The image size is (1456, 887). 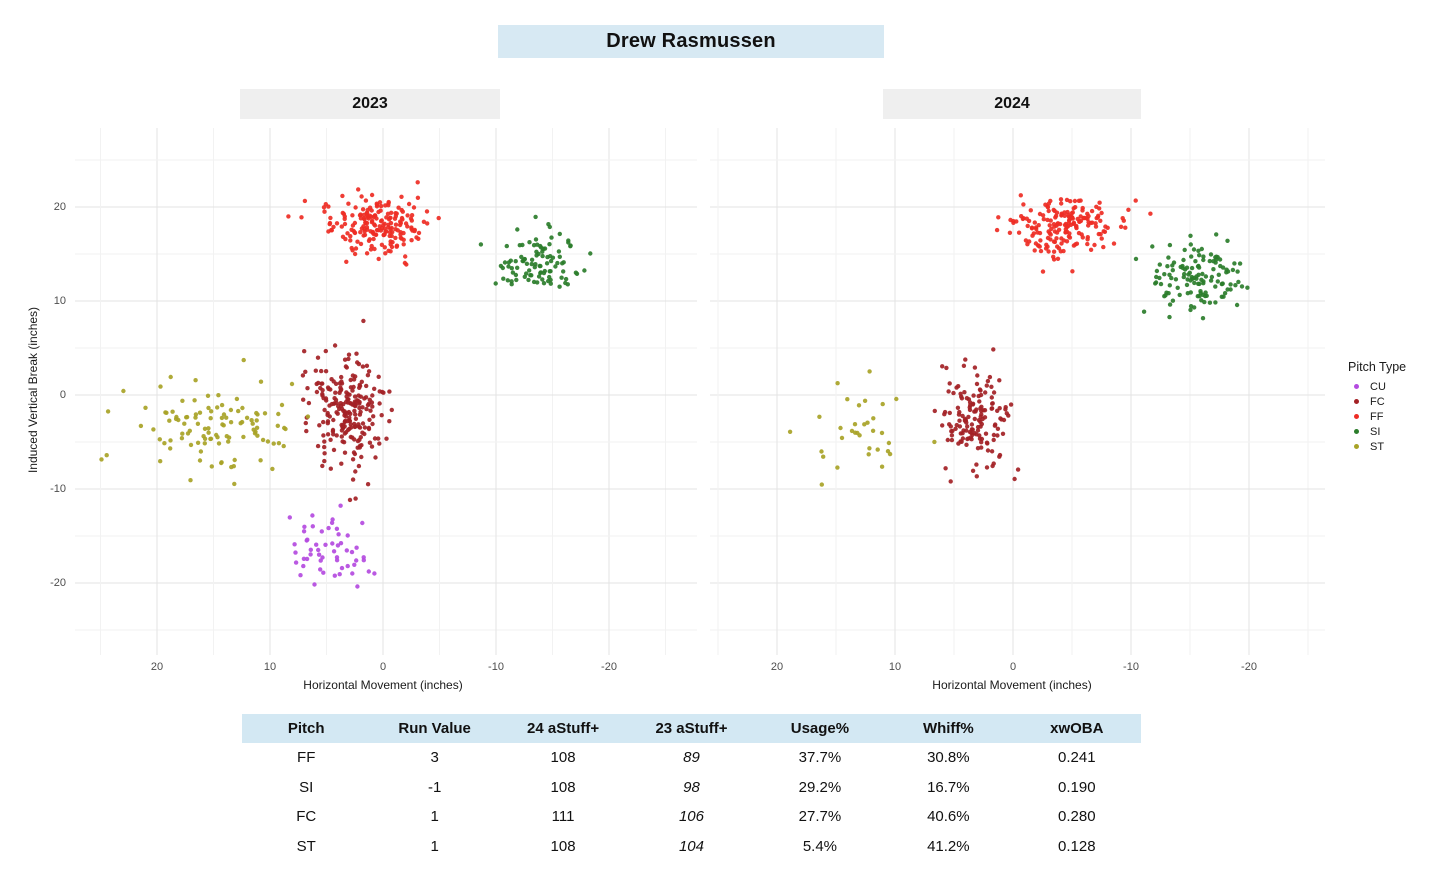 What do you see at coordinates (563, 787) in the screenshot?
I see `table-cell: 108` at bounding box center [563, 787].